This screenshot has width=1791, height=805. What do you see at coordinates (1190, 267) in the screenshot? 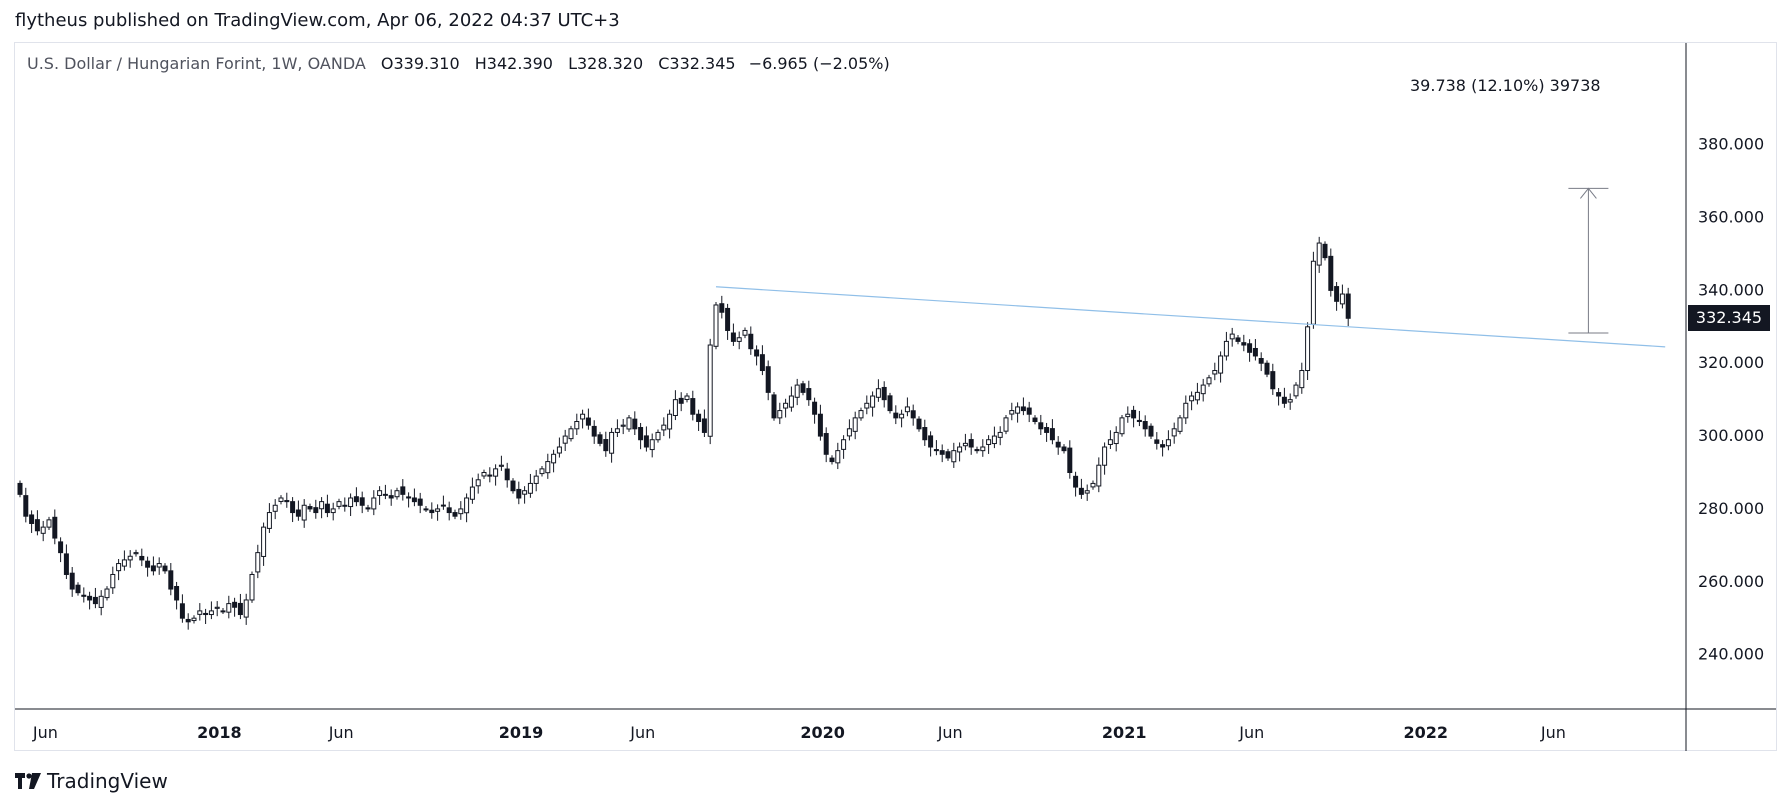
I see `drawings-layer` at bounding box center [1190, 267].